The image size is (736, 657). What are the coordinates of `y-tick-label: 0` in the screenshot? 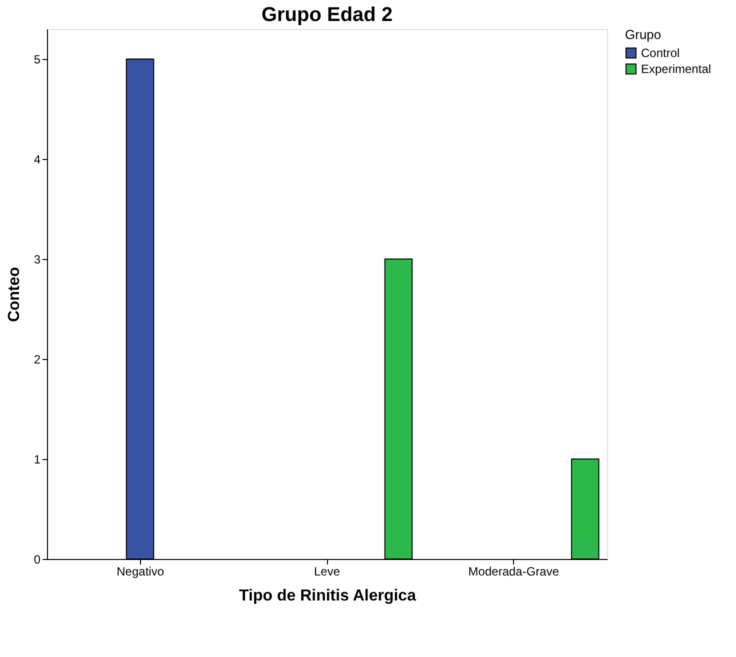 It's located at (37, 559).